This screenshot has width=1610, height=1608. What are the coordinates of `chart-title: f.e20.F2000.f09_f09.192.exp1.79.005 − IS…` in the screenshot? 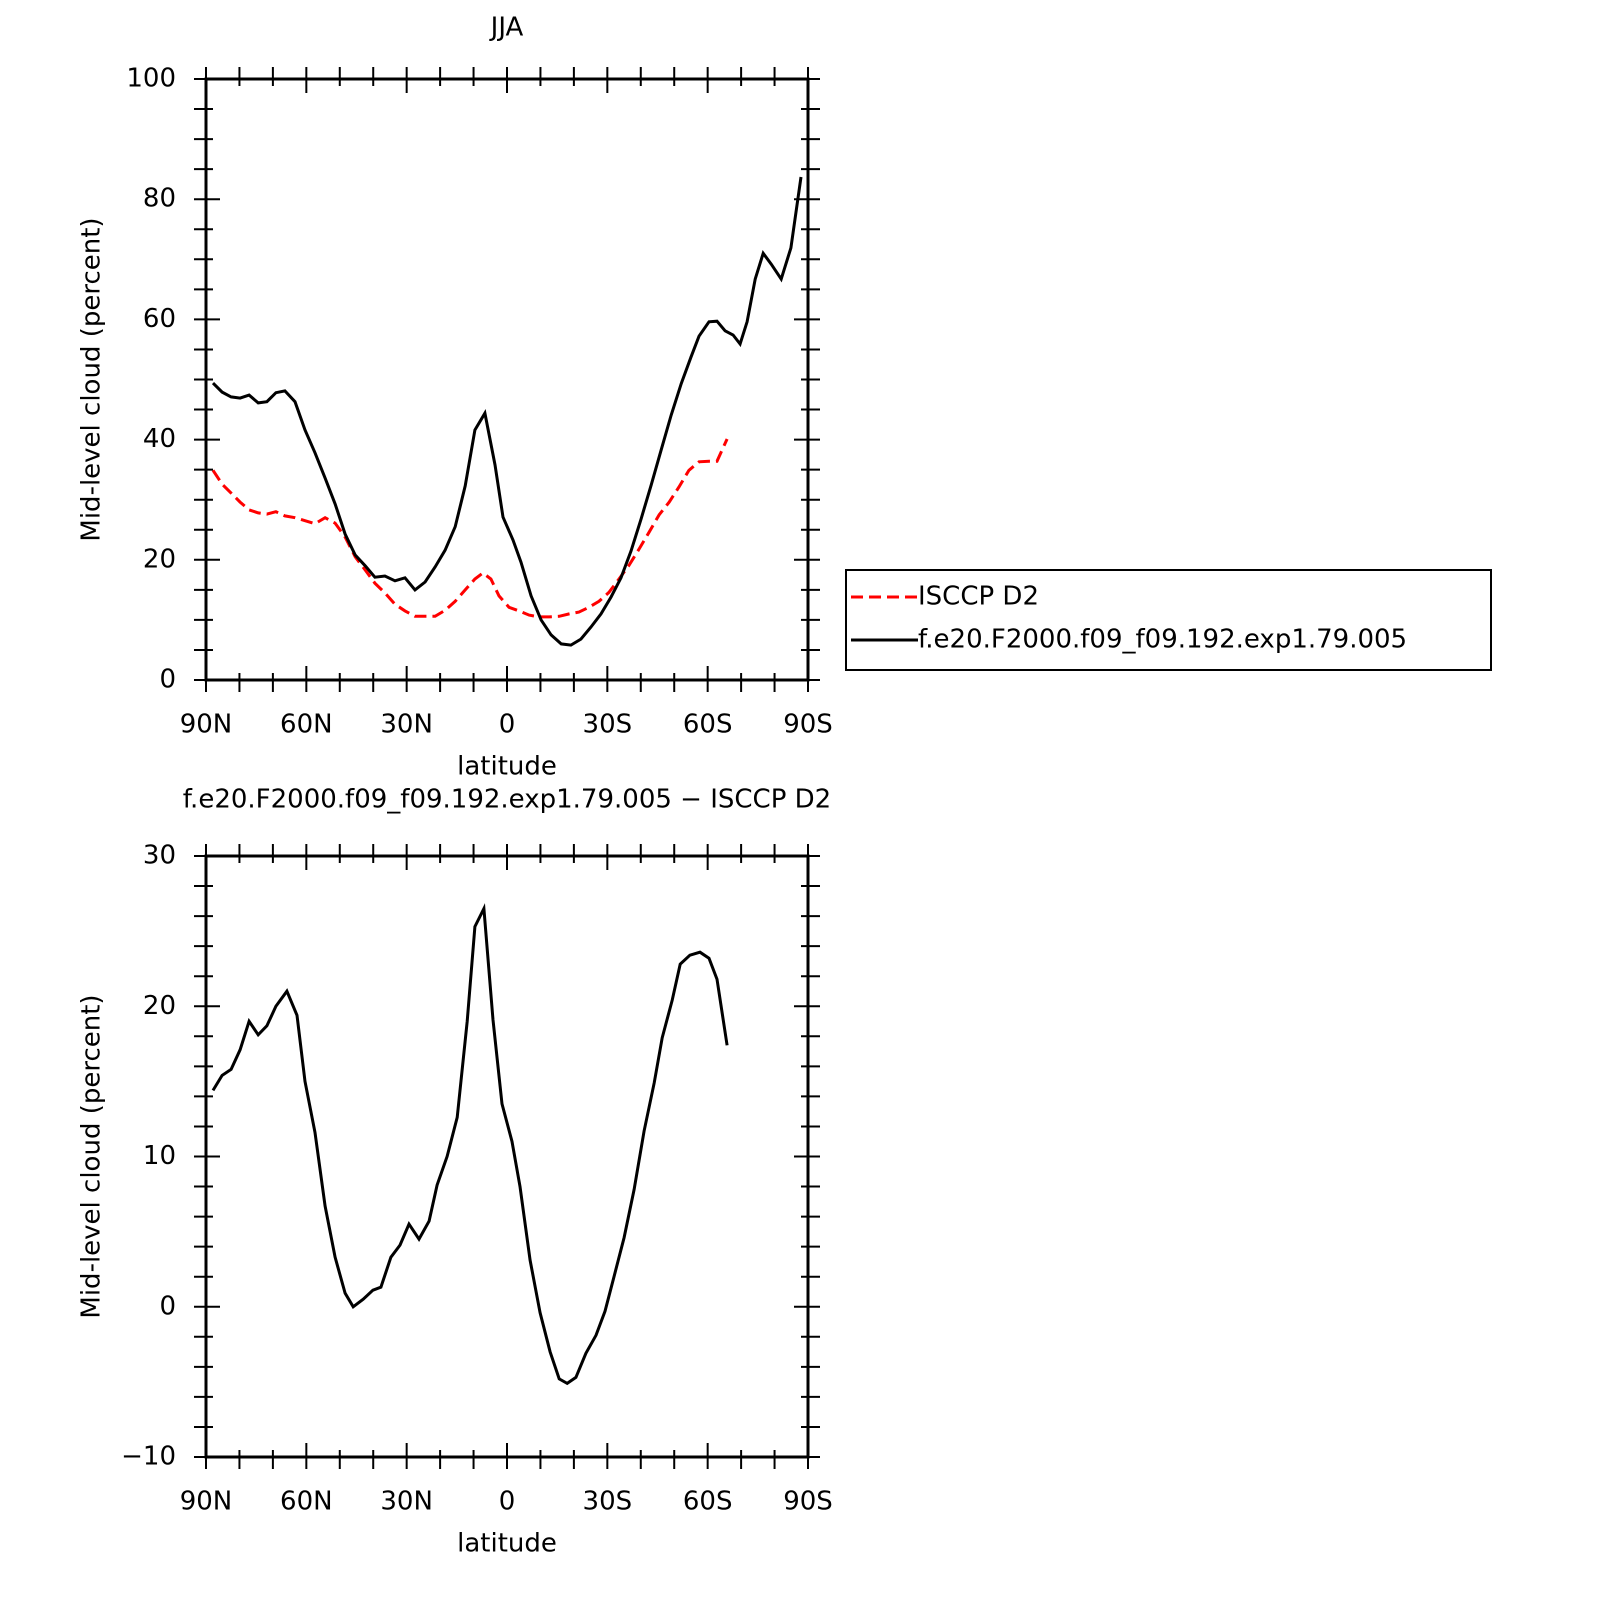 It's located at (507, 800).